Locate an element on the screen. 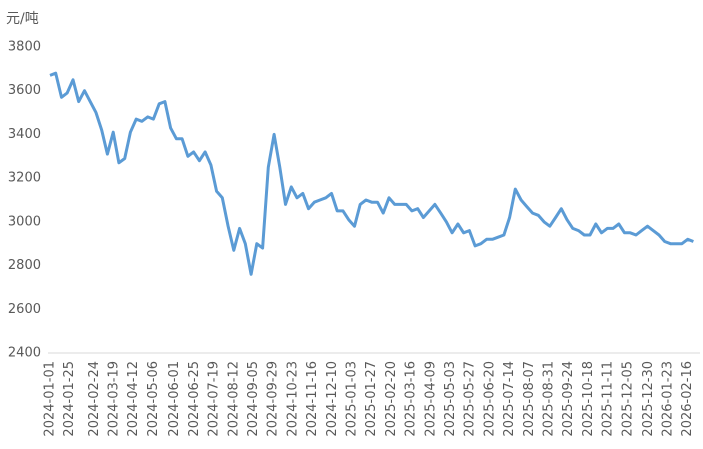  y-tick-label: 3600 is located at coordinates (24, 90).